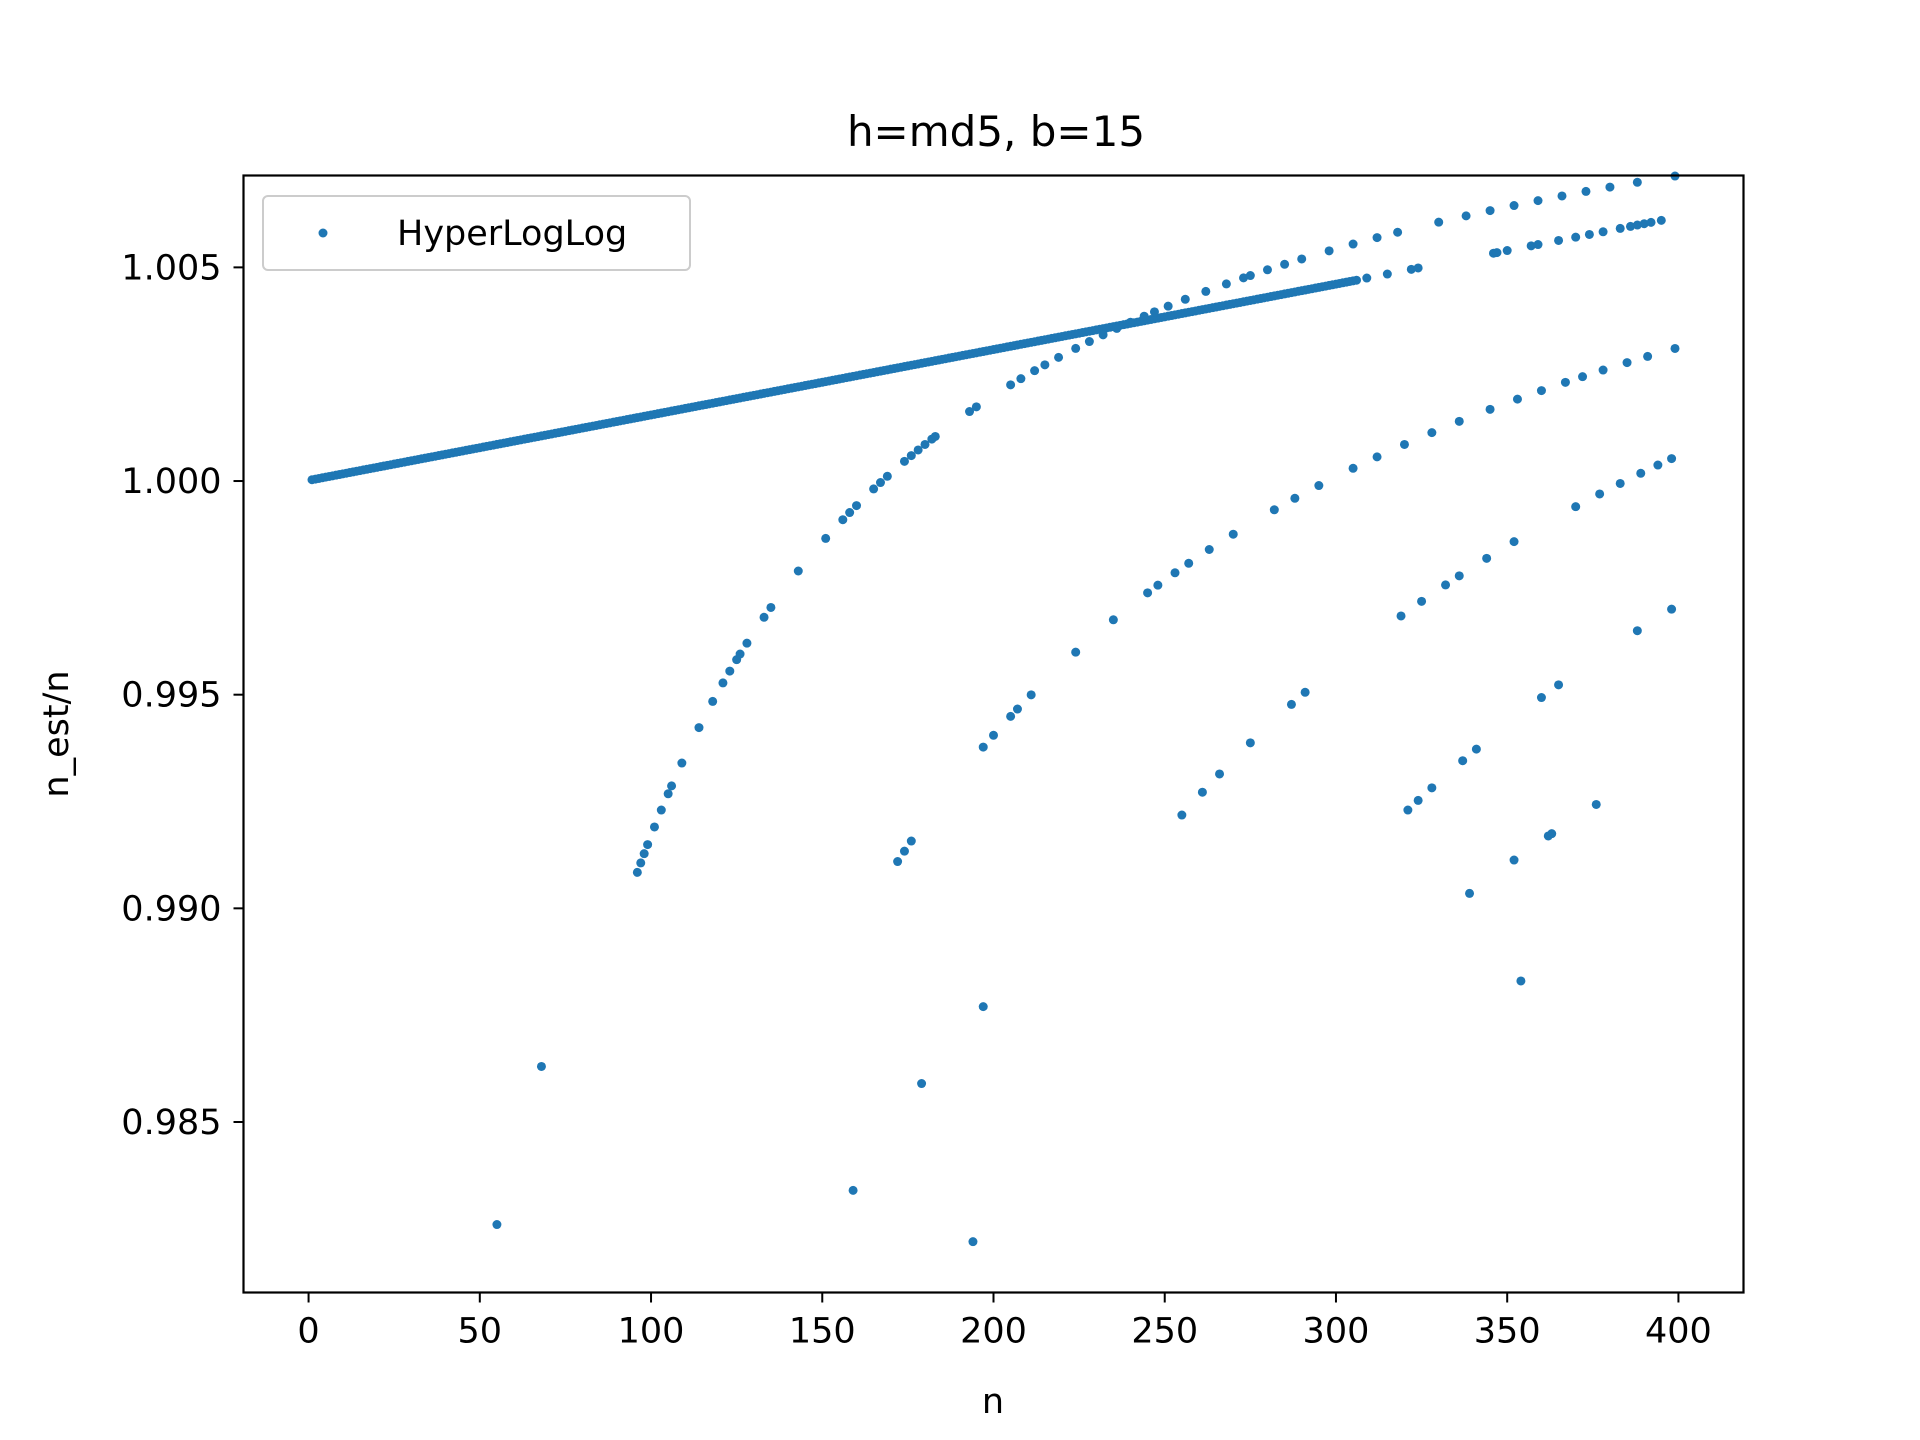  Describe the element at coordinates (822, 1332) in the screenshot. I see `x-tick-label: 150` at that location.